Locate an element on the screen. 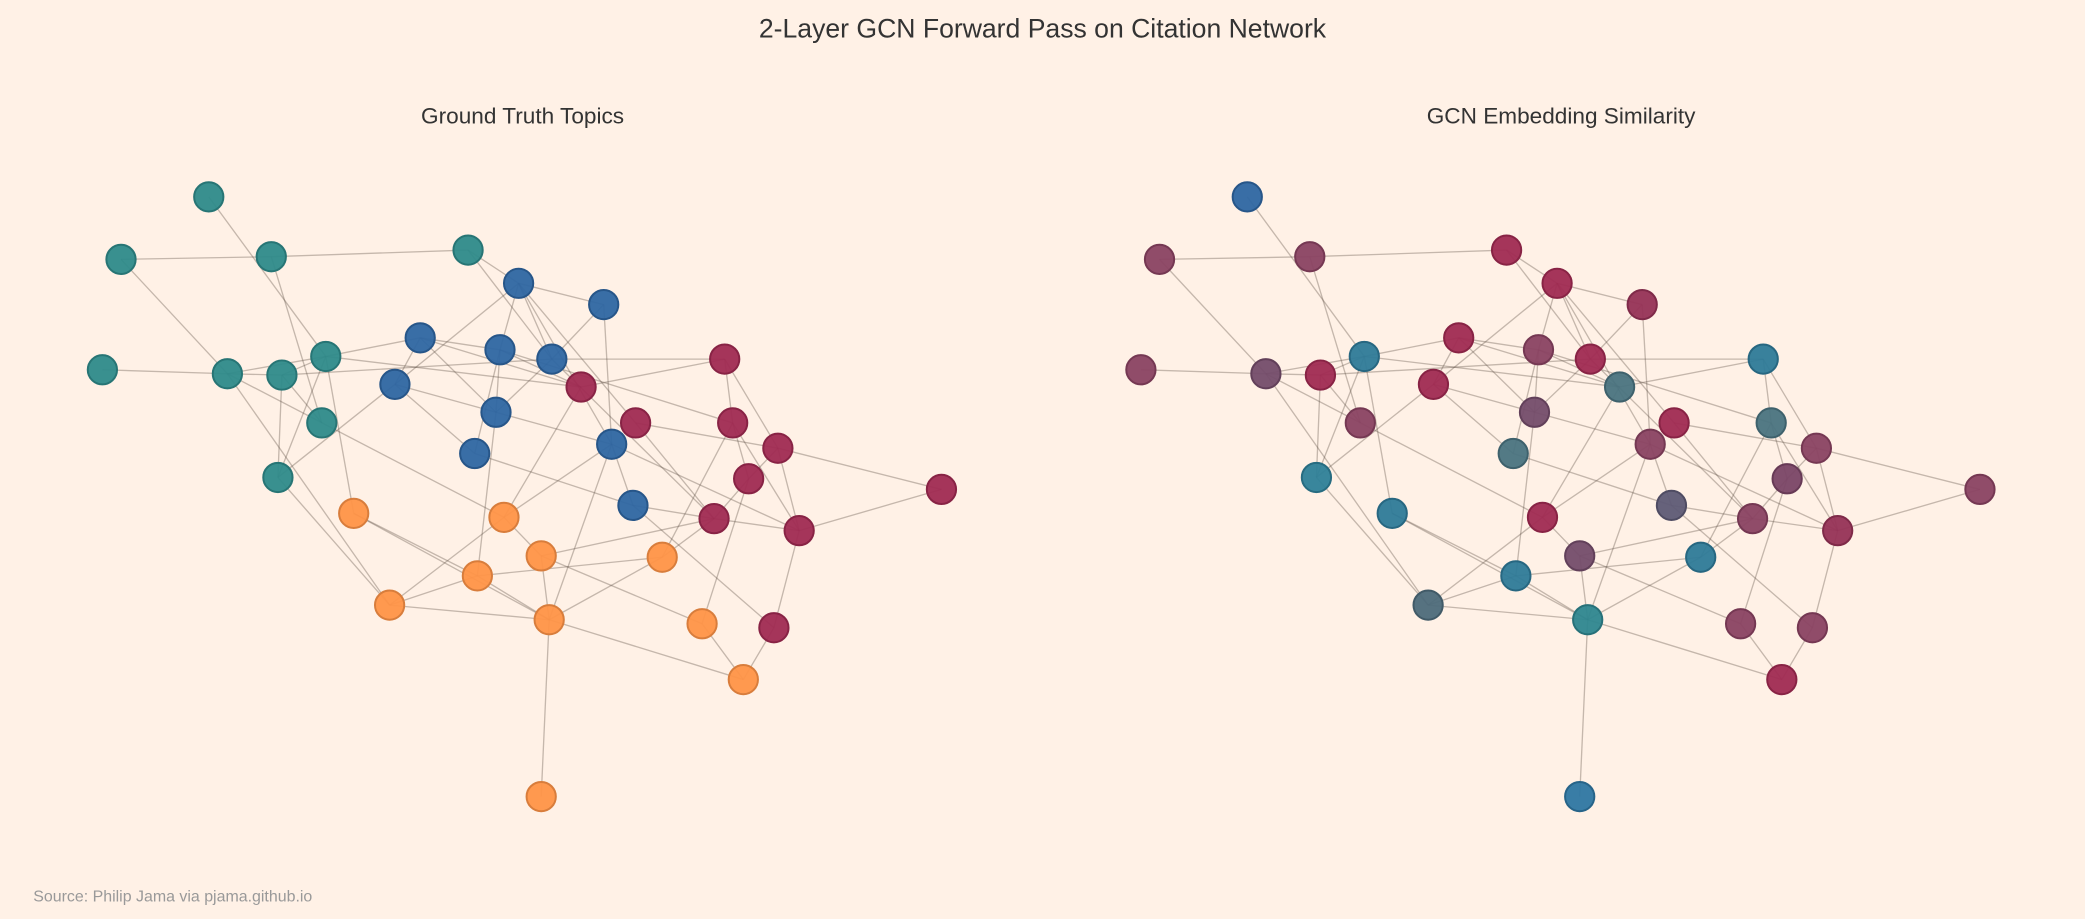 The height and width of the screenshot is (919, 2085). source-note: Source: Philip Jama via pjama.github.io is located at coordinates (172, 897).